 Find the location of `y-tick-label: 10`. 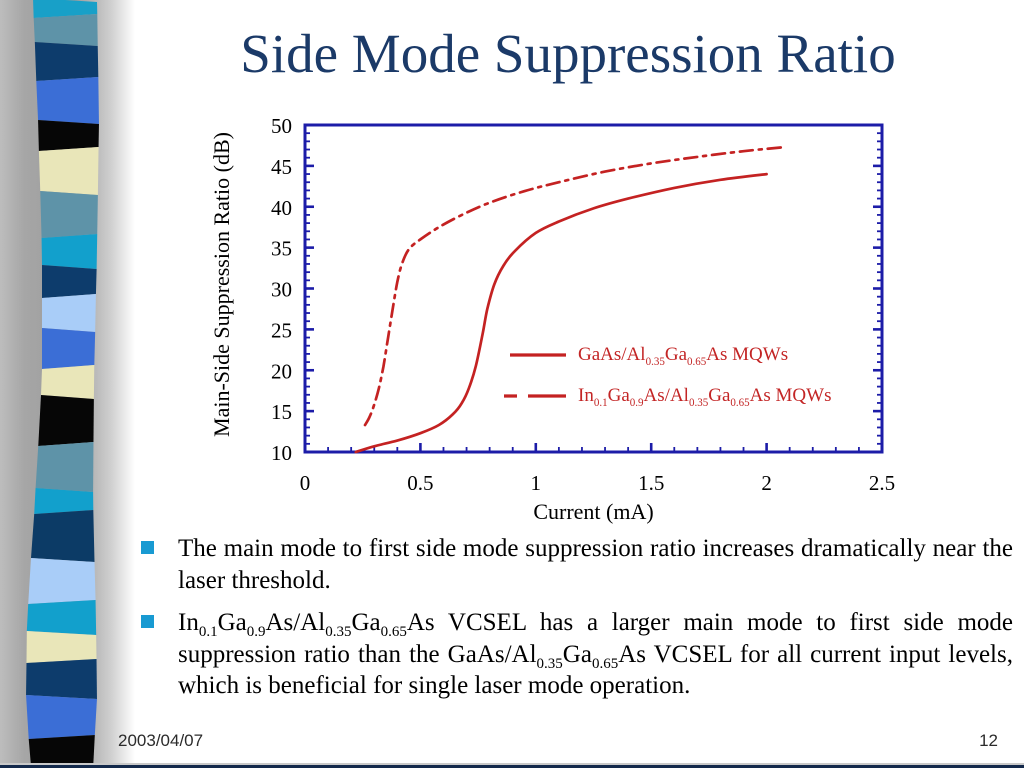

y-tick-label: 10 is located at coordinates (281, 453).